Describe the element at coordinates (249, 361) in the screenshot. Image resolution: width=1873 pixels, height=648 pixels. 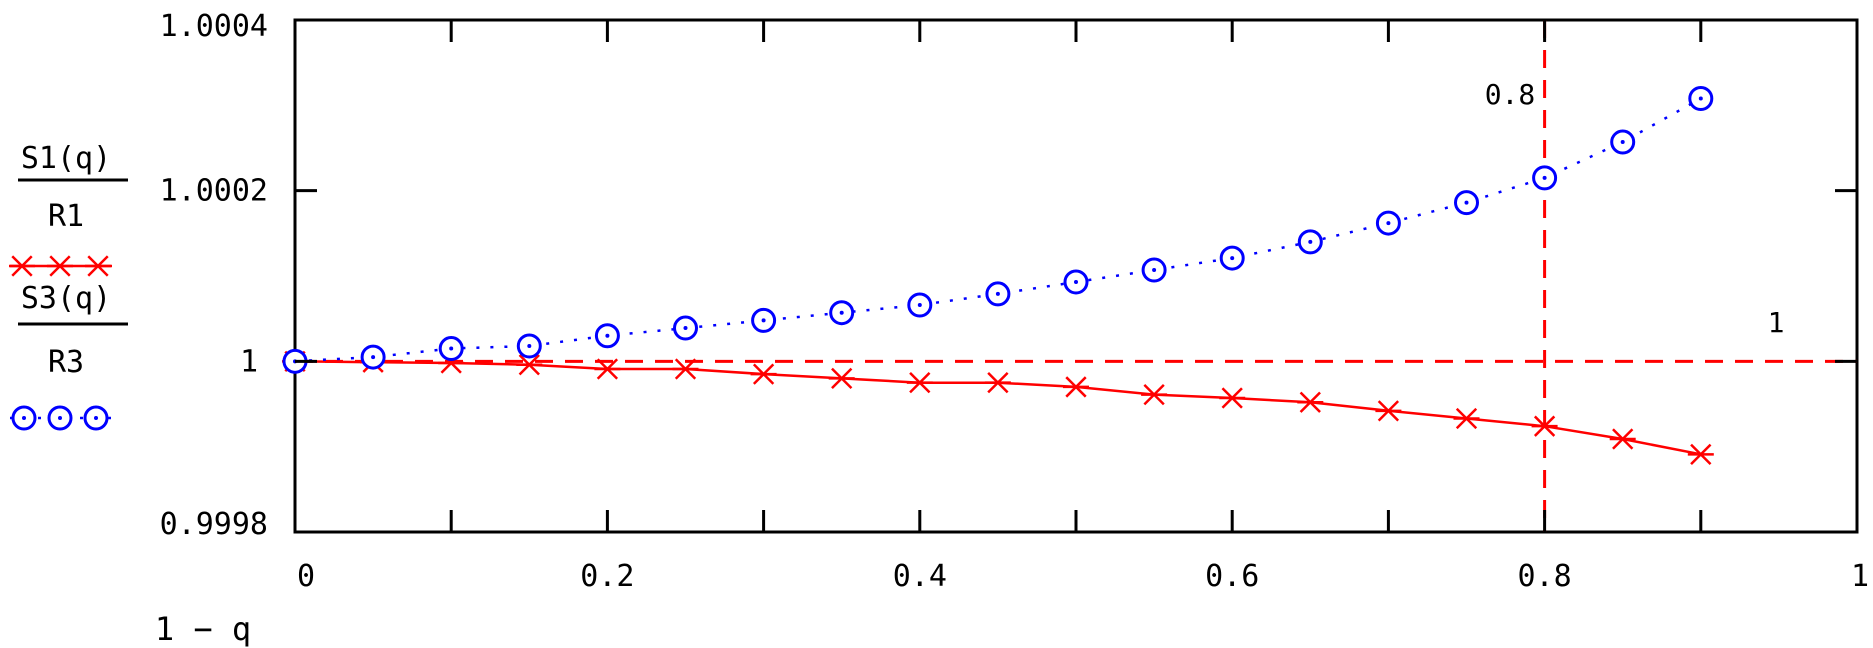
I see `y-tick-label: 1` at that location.